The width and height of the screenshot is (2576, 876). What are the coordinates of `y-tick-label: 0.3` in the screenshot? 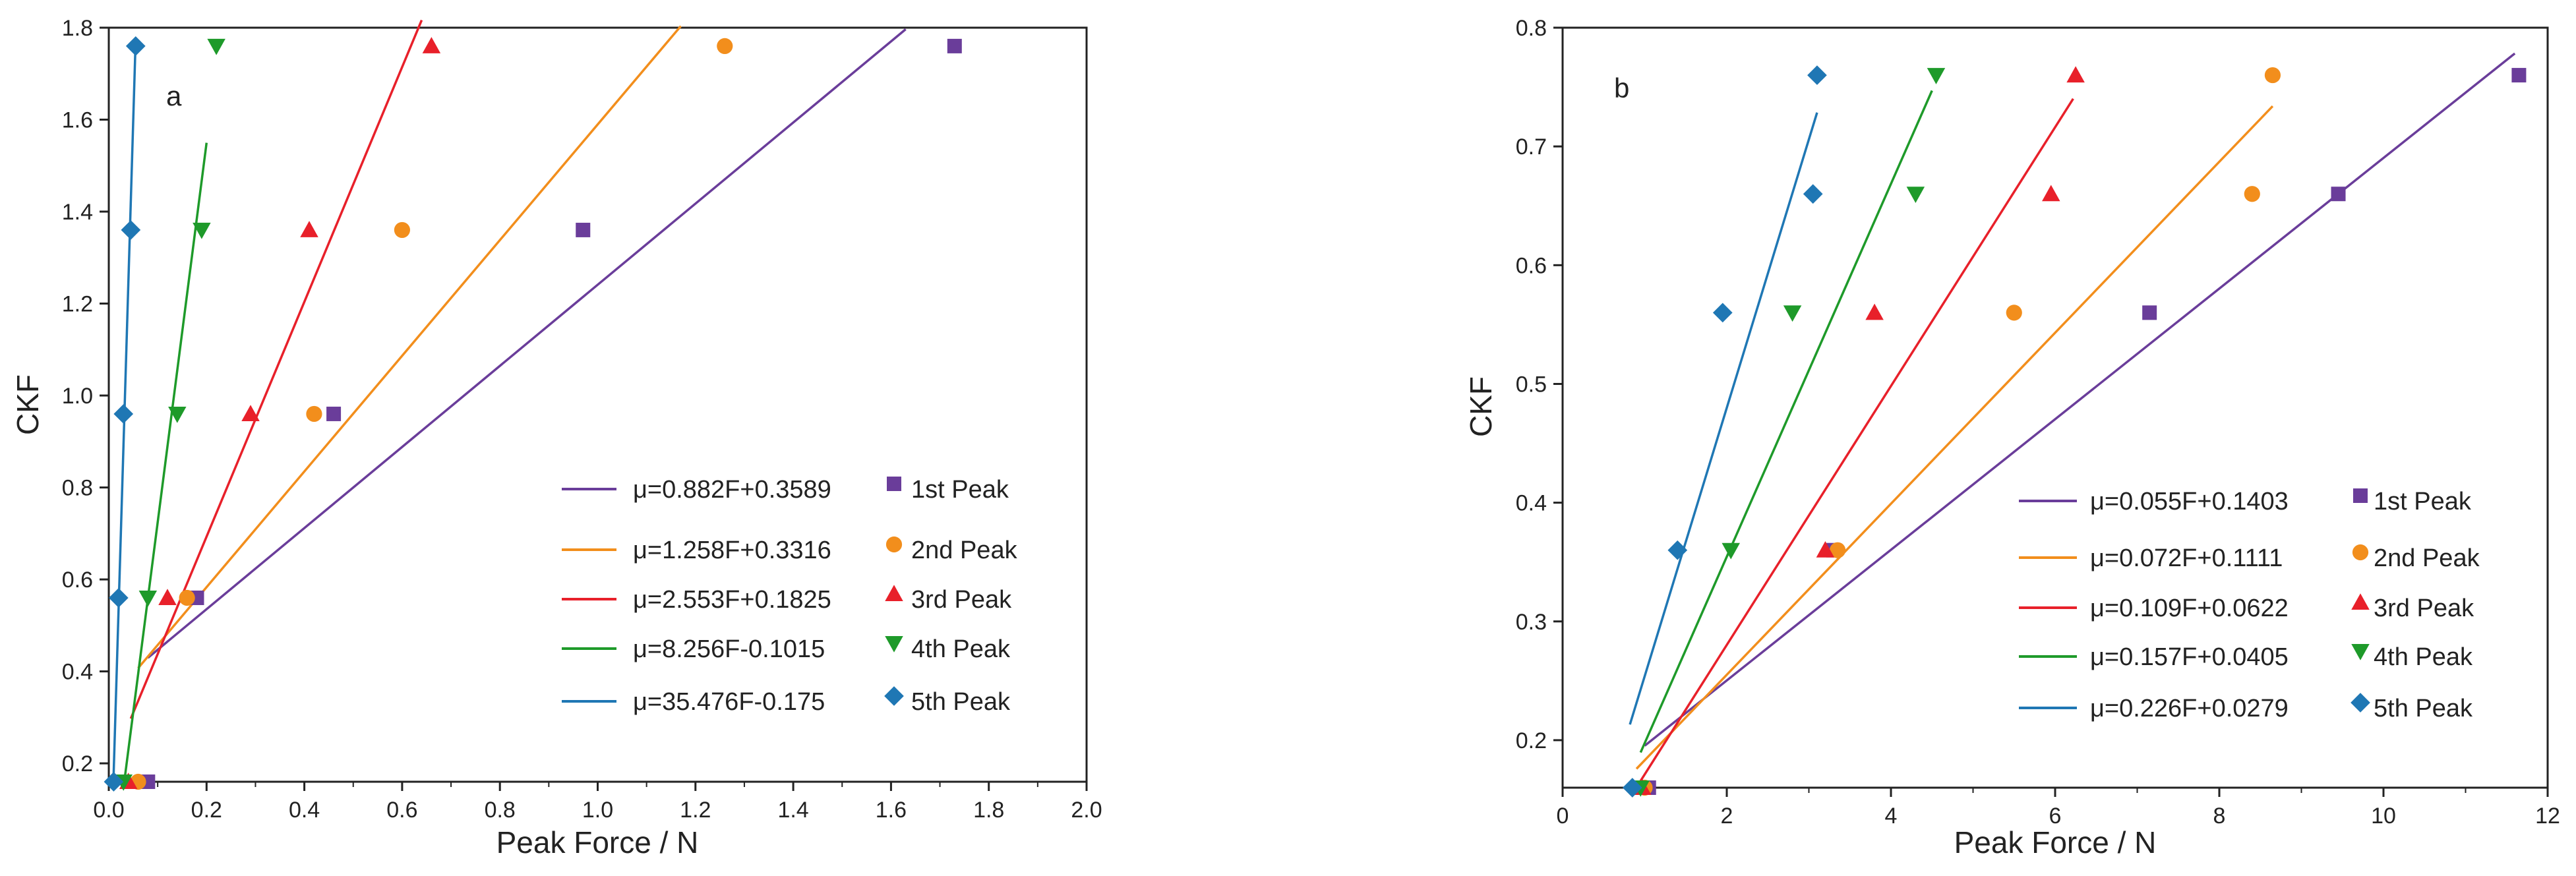 It's located at (1531, 622).